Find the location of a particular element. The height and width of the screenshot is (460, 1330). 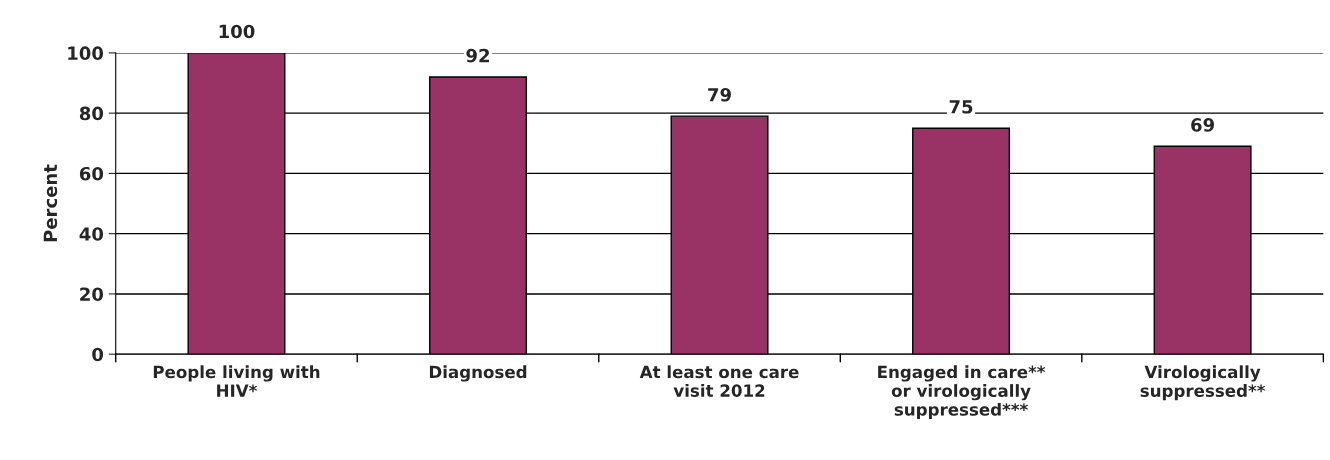

data-label: 69 is located at coordinates (1202, 125).